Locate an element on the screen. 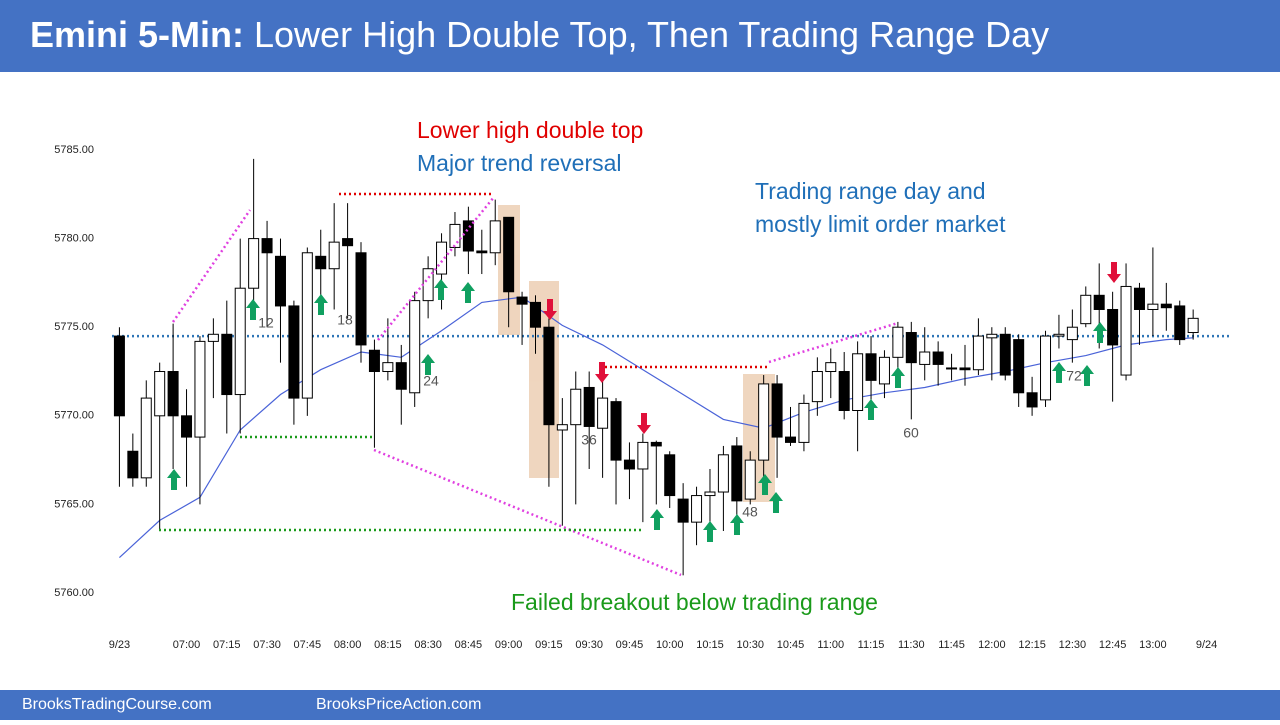  y-tick-label: 5775.00 is located at coordinates (74, 327).